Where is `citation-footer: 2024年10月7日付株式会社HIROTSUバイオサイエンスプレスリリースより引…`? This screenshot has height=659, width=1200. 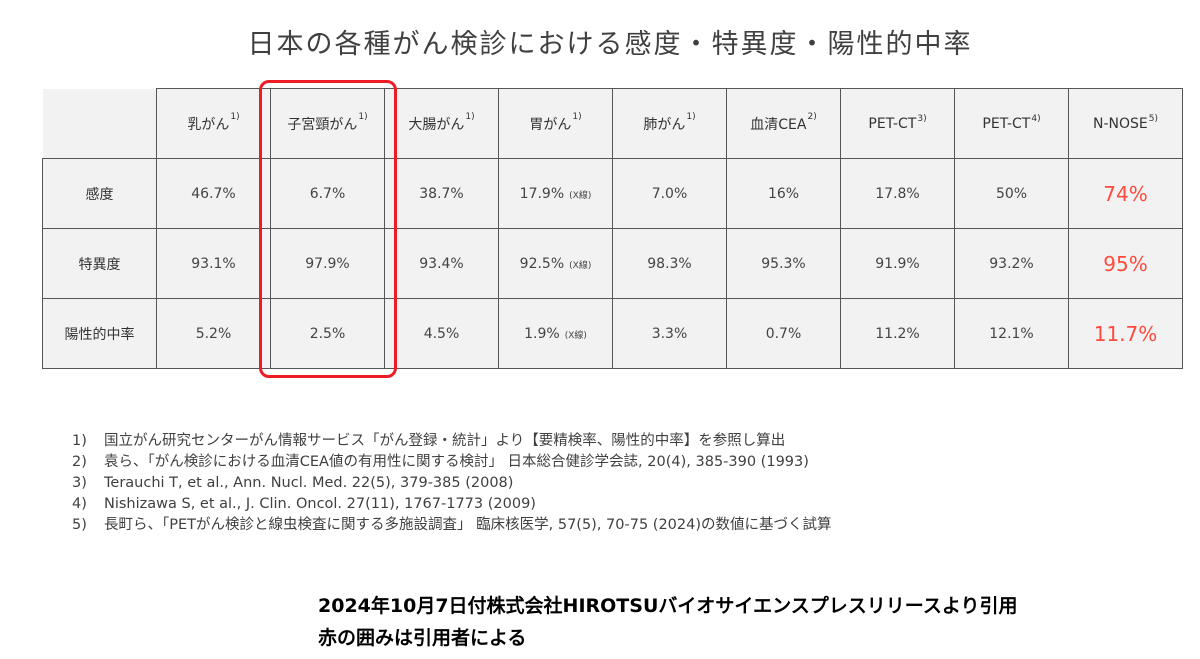
citation-footer: 2024年10月7日付株式会社HIROTSUバイオサイエンスプレスリリースより引… is located at coordinates (667, 622).